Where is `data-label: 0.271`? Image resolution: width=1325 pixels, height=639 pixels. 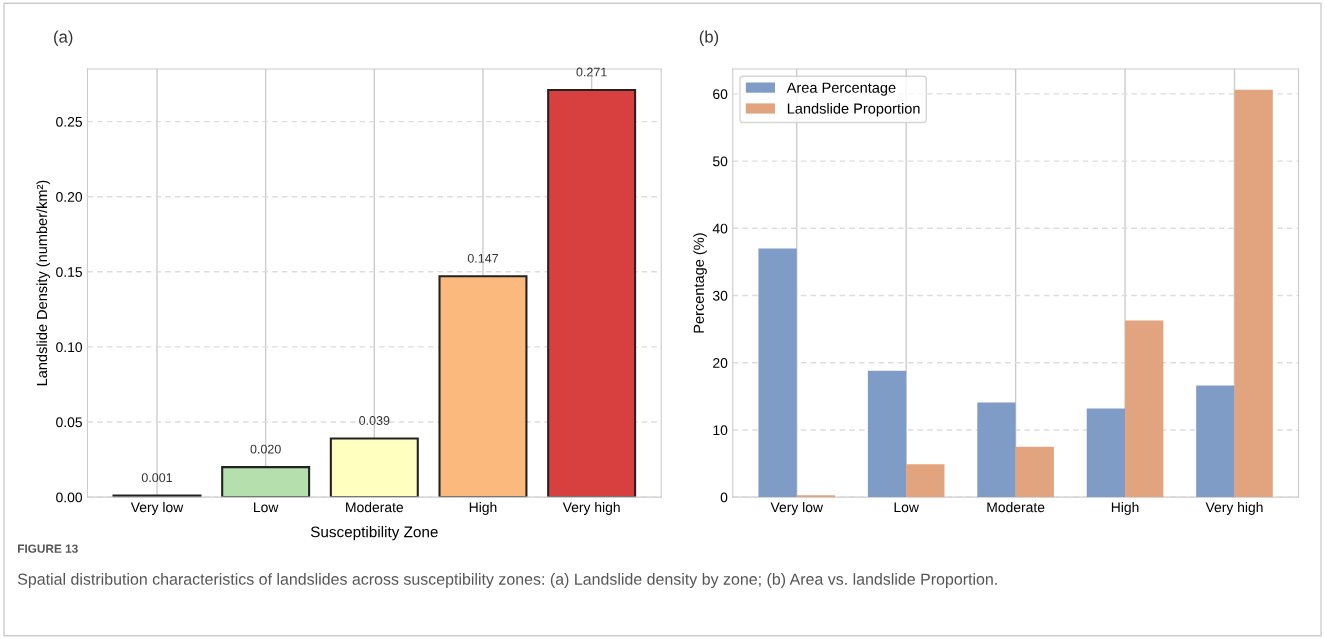
data-label: 0.271 is located at coordinates (591, 72).